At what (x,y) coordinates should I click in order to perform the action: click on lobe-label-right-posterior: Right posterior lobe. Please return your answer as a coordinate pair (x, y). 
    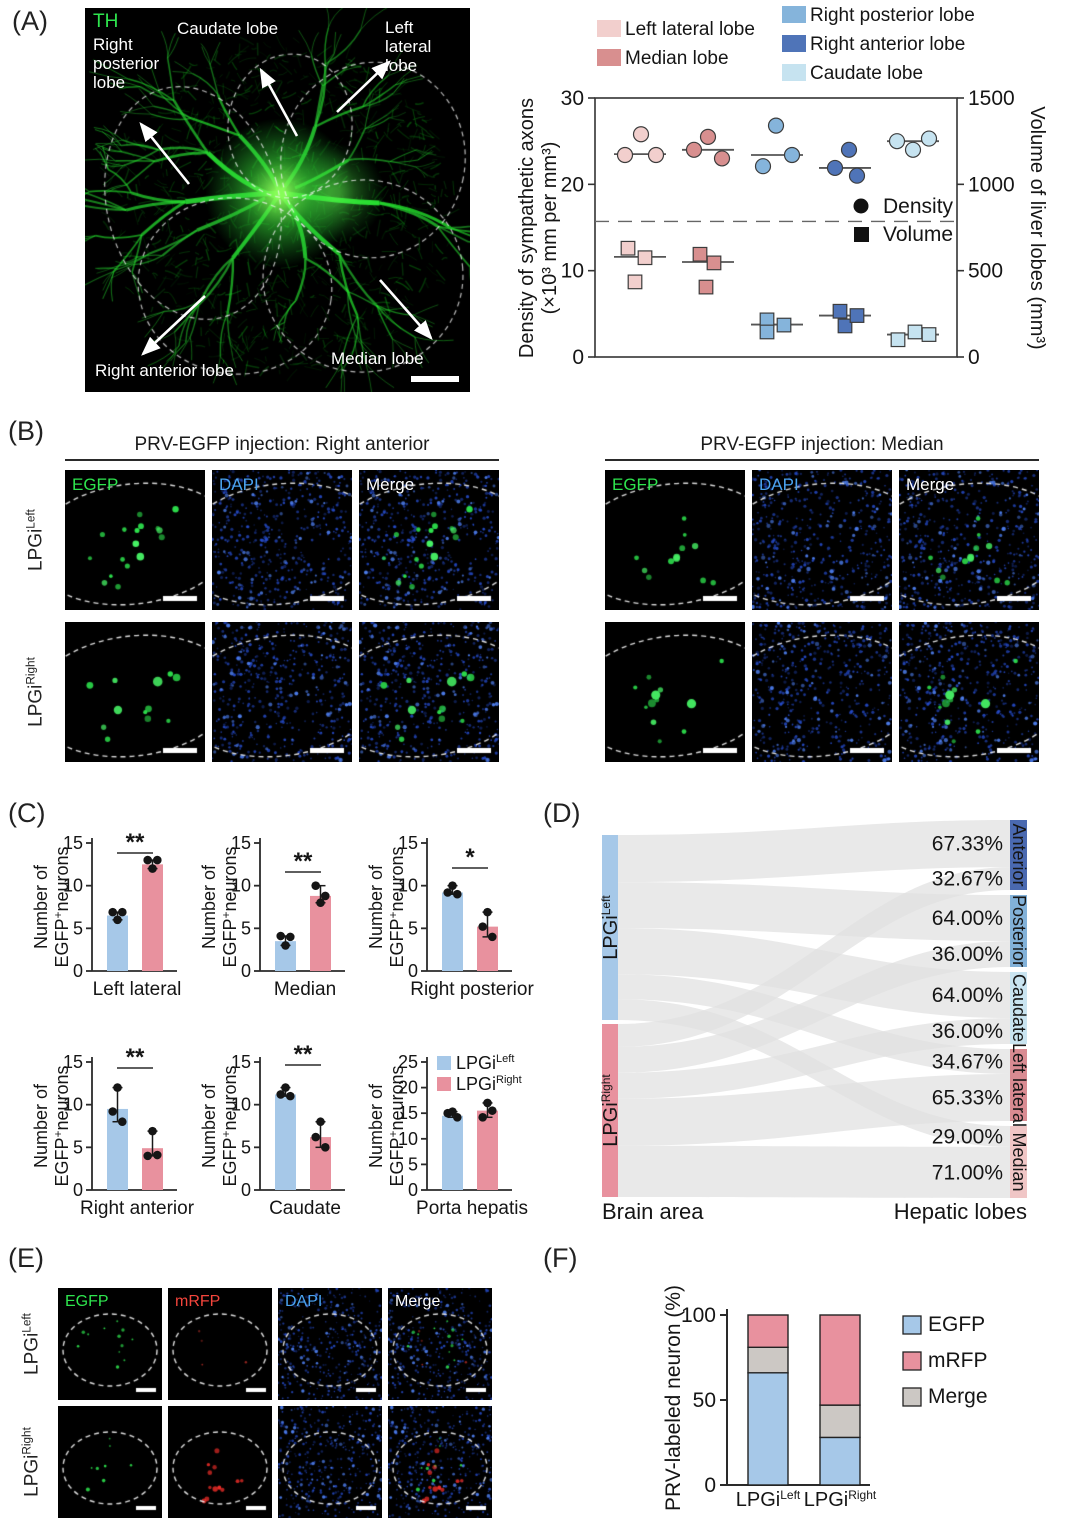
    Looking at the image, I should click on (126, 64).